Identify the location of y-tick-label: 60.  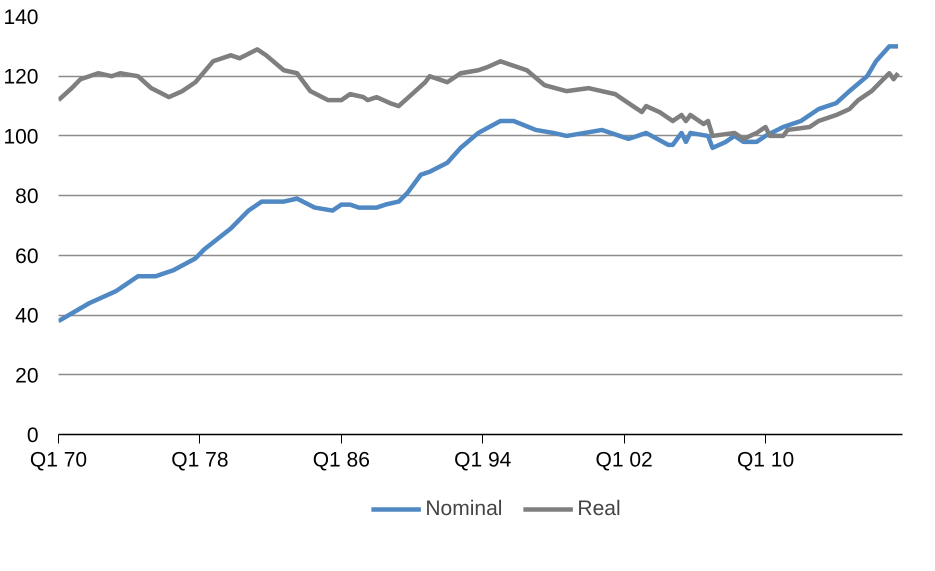
(26, 256).